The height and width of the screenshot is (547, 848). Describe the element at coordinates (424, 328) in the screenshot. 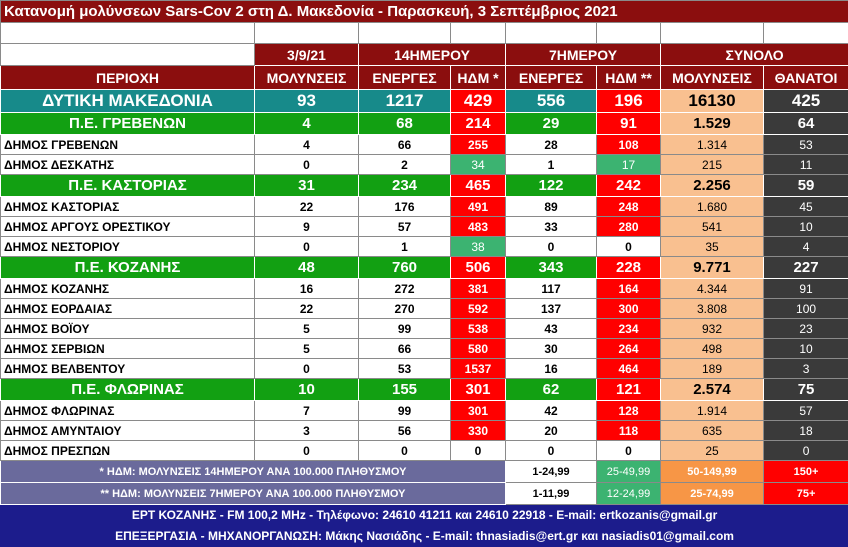

I see `table-row: ΔΗΜΟΣ ΒΟΪΟΥ 5 99 538 43 234 932 23` at that location.